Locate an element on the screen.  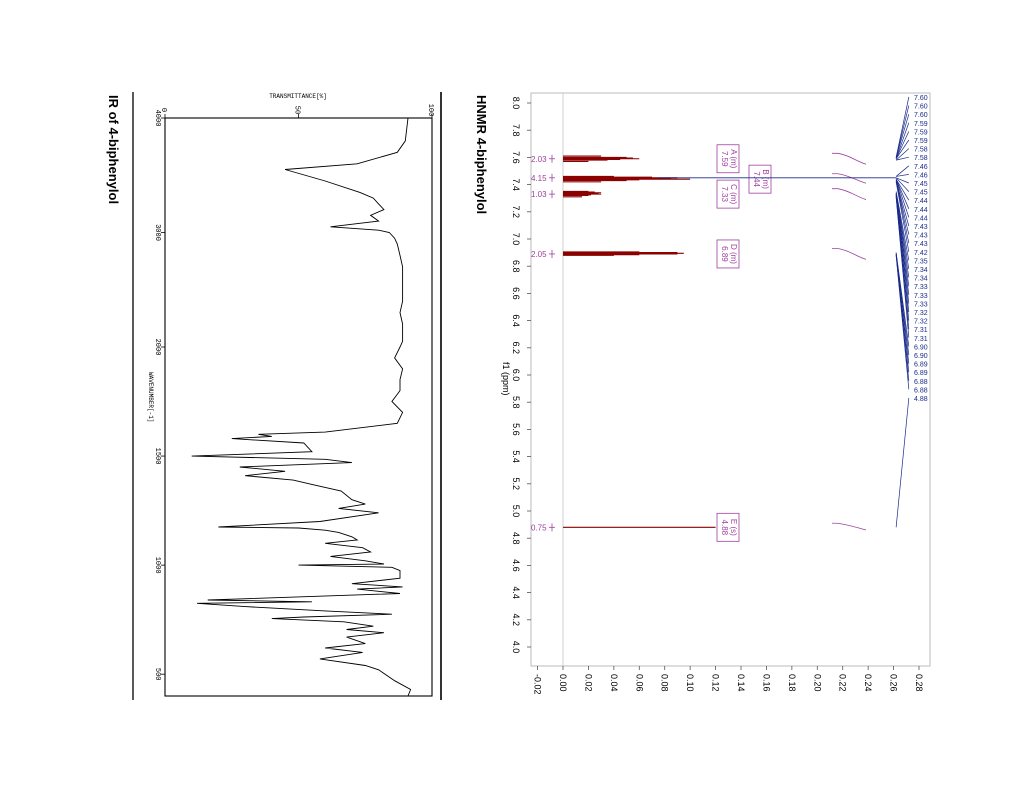
nmr-int-tick-label: 0.26 is located at coordinates (894, 683).